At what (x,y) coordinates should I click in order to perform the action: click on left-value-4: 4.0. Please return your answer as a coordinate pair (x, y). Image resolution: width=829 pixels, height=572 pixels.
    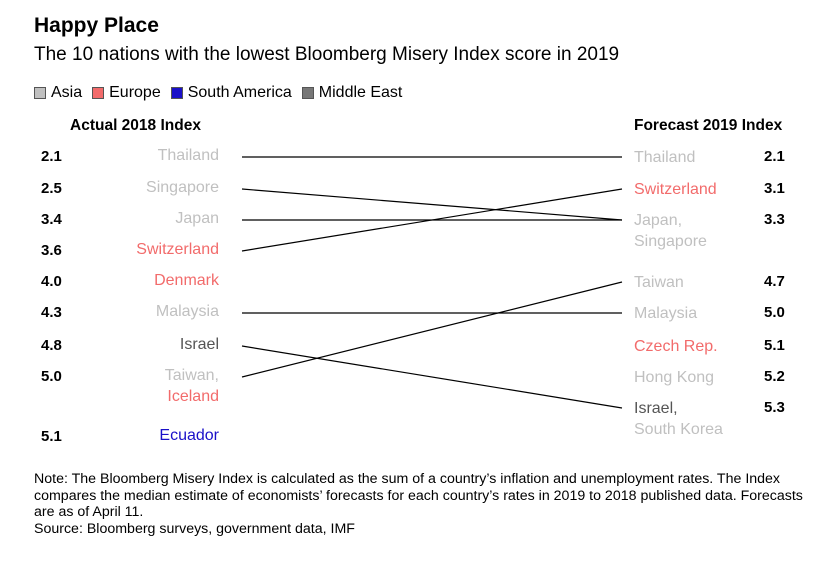
    Looking at the image, I should click on (51, 281).